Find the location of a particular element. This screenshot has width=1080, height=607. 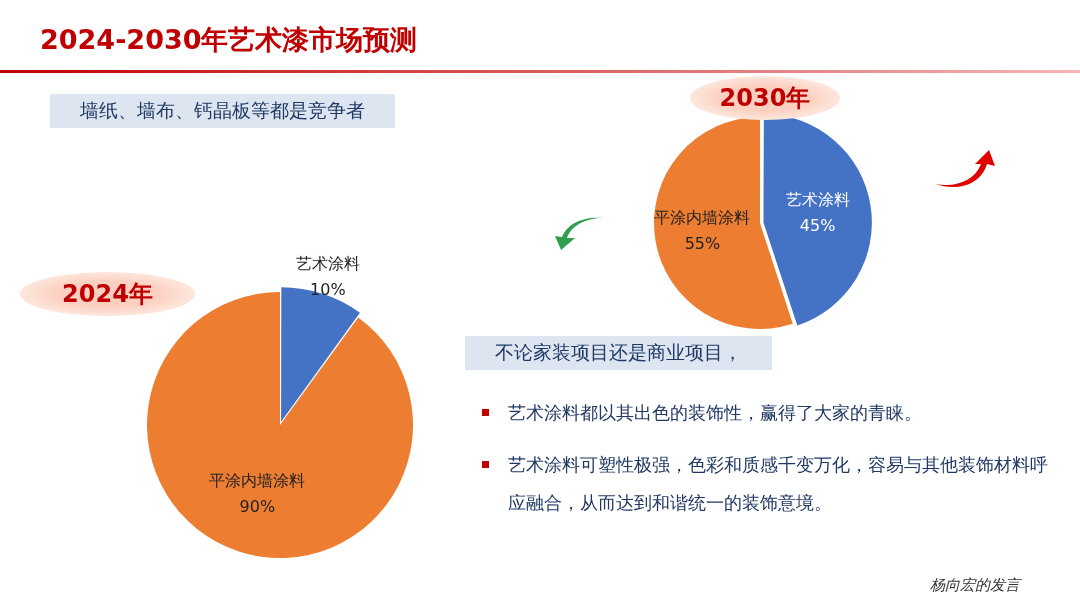

data-label: 90% is located at coordinates (257, 506).